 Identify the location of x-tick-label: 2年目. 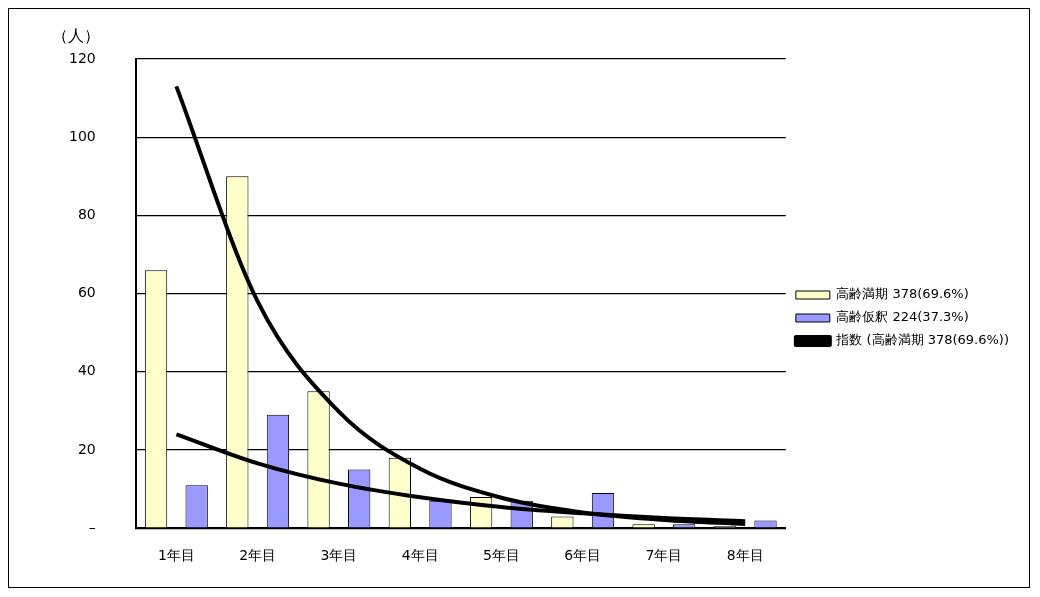
(258, 555).